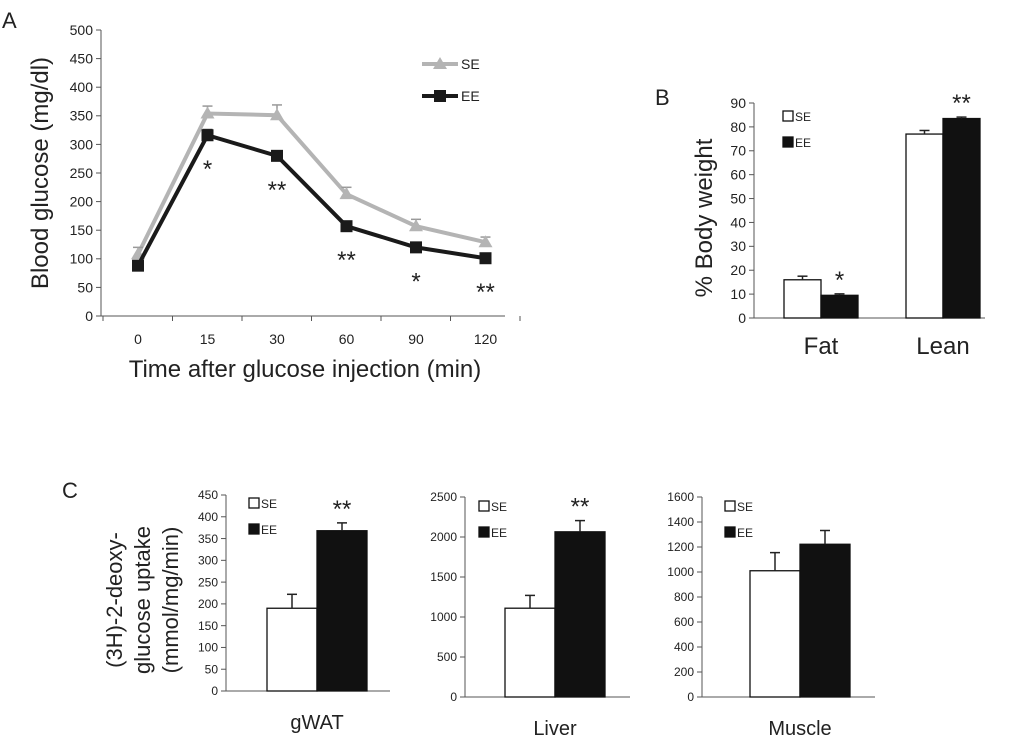 The width and height of the screenshot is (1020, 736). What do you see at coordinates (680, 522) in the screenshot?
I see `bar-panel-c3-y-tick-label: 1400` at bounding box center [680, 522].